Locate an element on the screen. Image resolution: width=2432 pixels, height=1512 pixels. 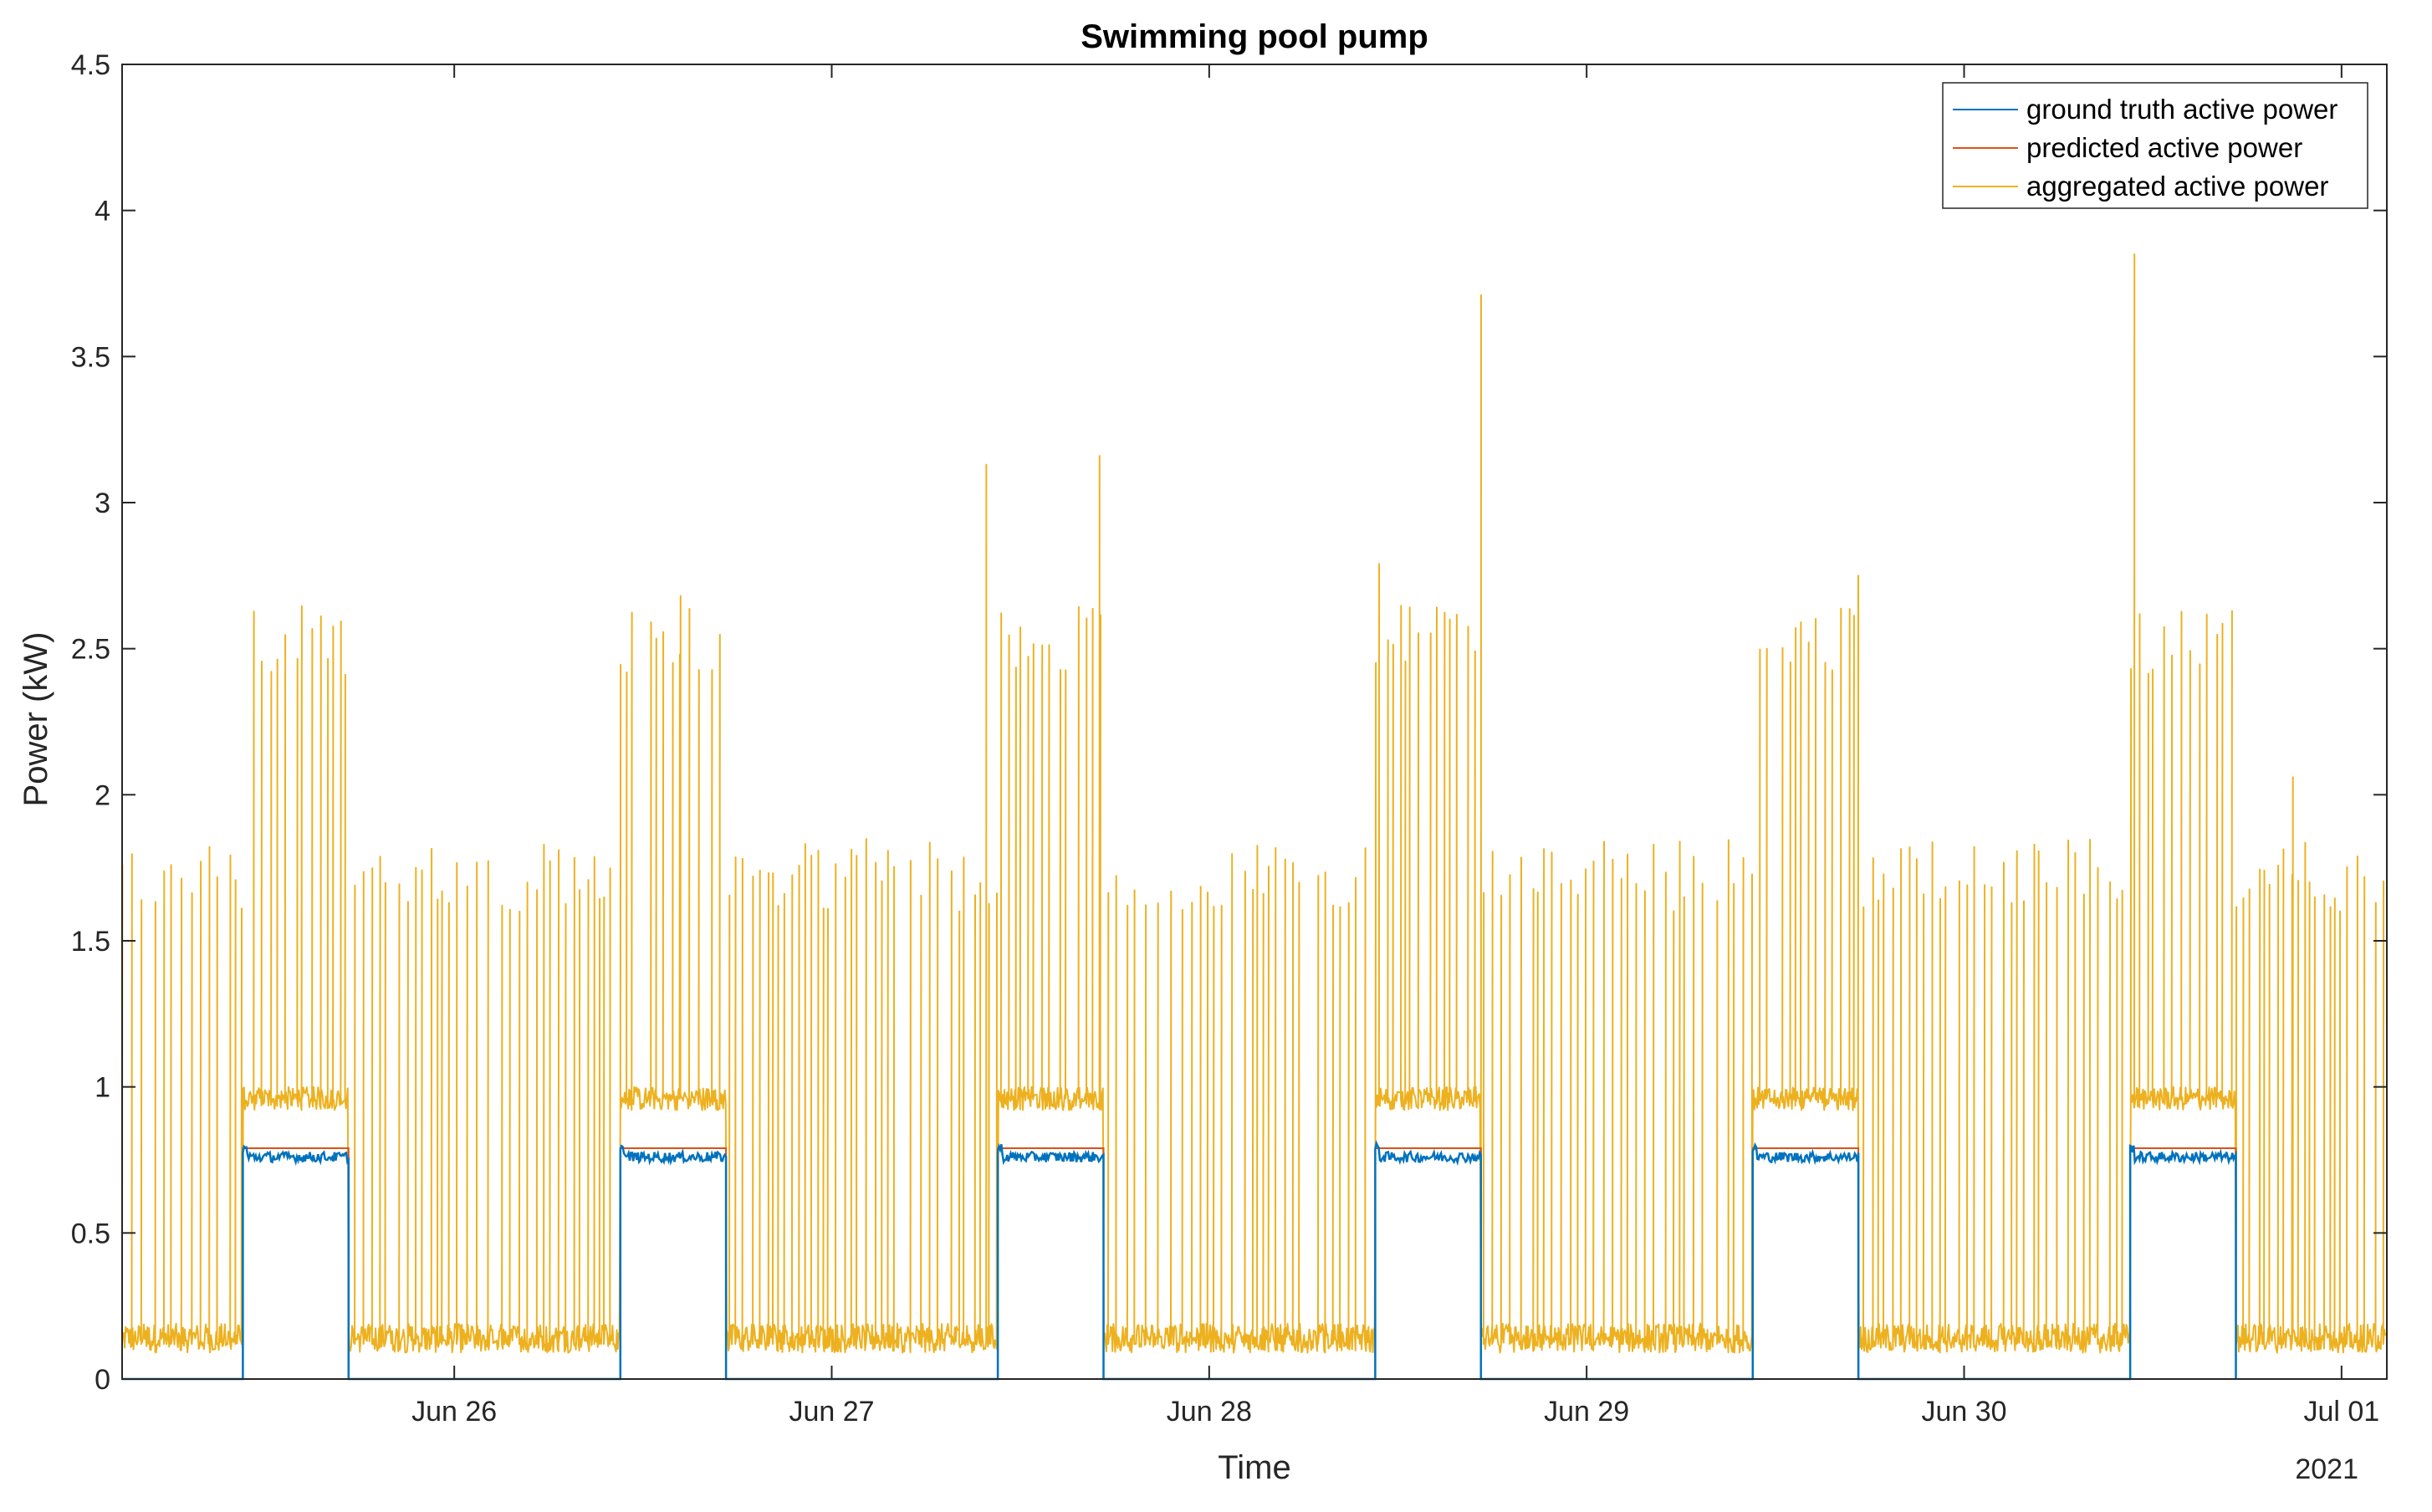
y-tick-label: 2.5 is located at coordinates (90, 650).